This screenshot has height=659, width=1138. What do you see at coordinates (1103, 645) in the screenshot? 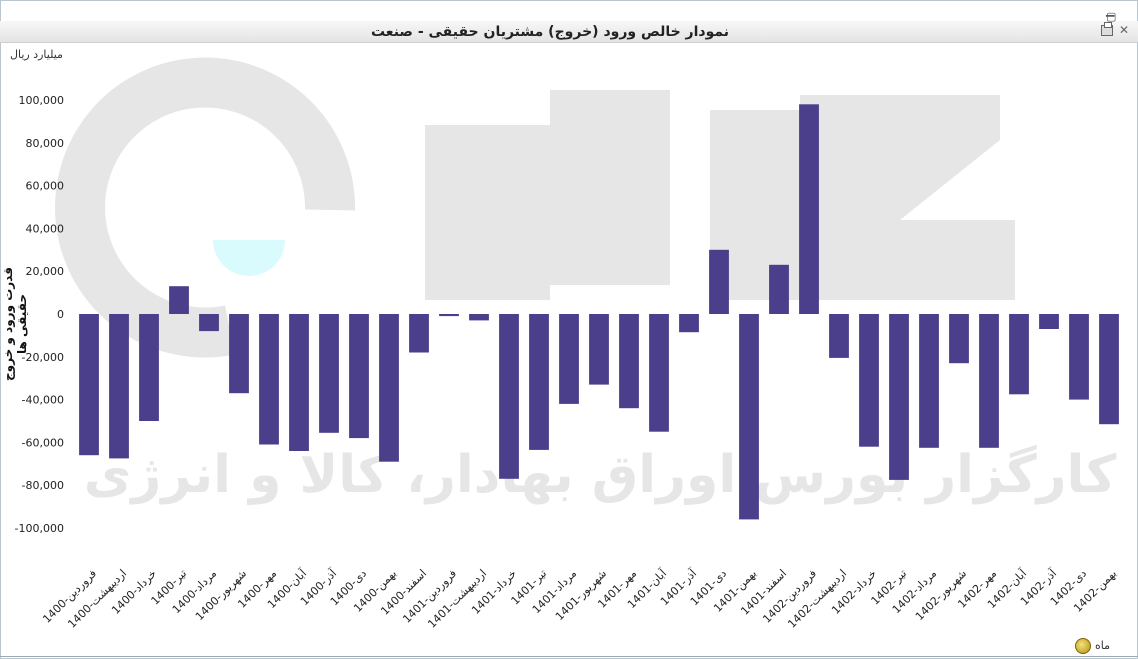
I see `x-axis-label: ماه` at bounding box center [1103, 645].